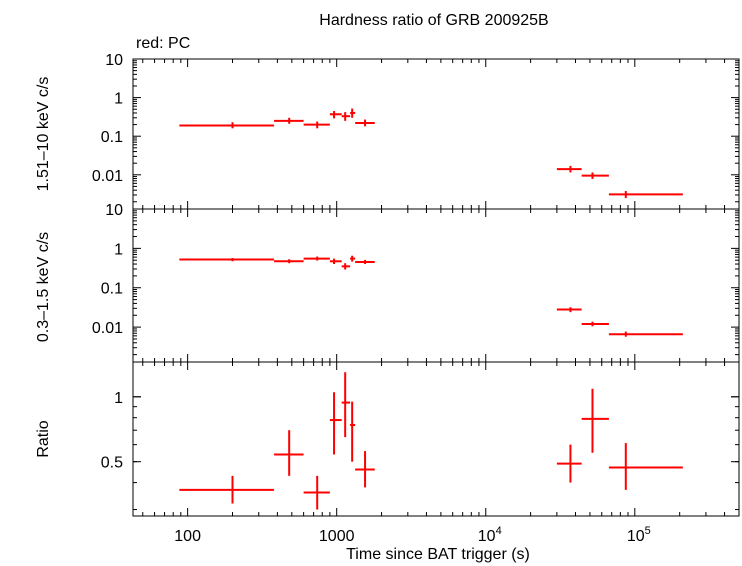 This screenshot has width=742, height=566. What do you see at coordinates (499, 531) in the screenshot?
I see `x-tick-exponent: 4` at bounding box center [499, 531].